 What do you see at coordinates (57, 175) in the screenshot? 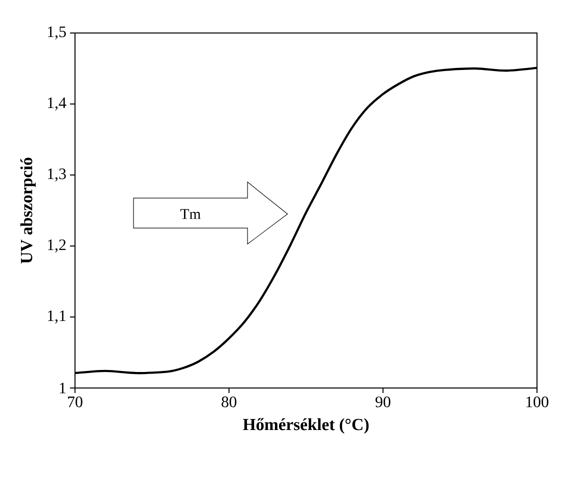
I see `y-tick-label: 1,3` at bounding box center [57, 175].